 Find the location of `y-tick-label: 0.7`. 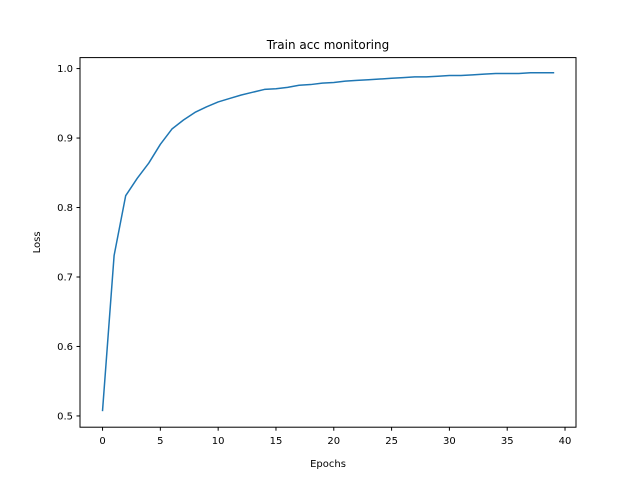

y-tick-label: 0.7 is located at coordinates (65, 277).